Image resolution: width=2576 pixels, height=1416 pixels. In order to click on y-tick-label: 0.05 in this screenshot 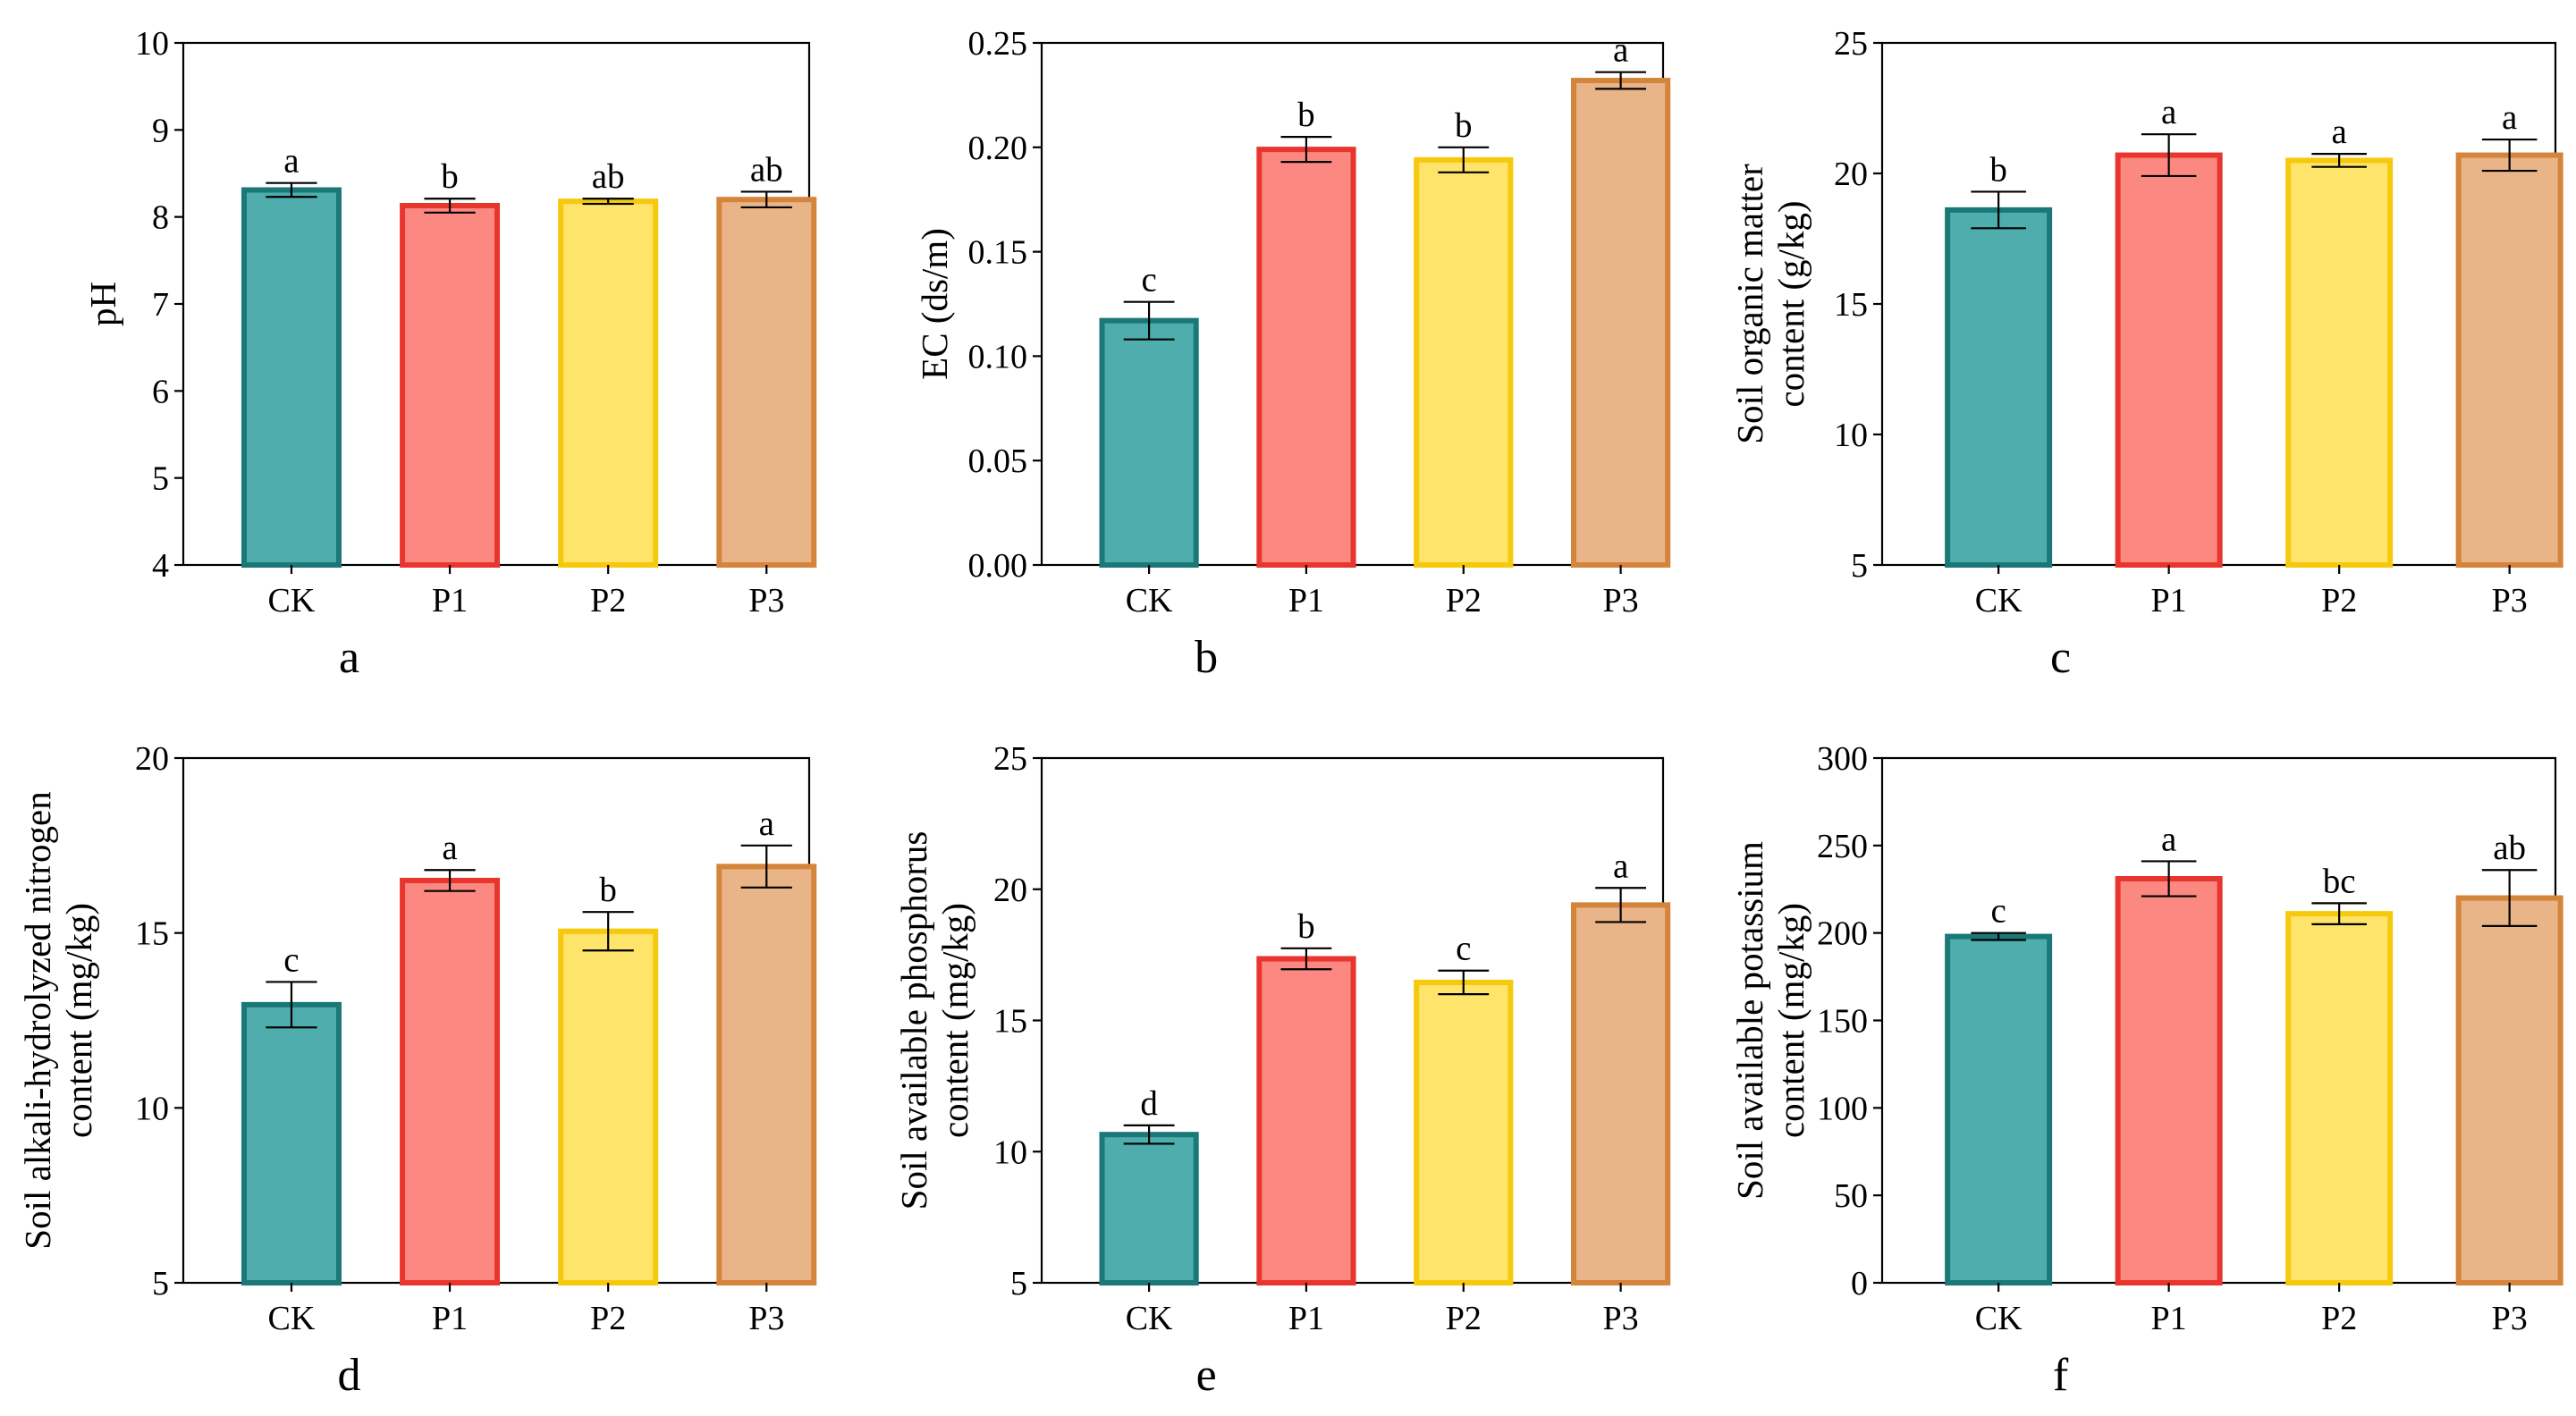, I will do `click(998, 461)`.